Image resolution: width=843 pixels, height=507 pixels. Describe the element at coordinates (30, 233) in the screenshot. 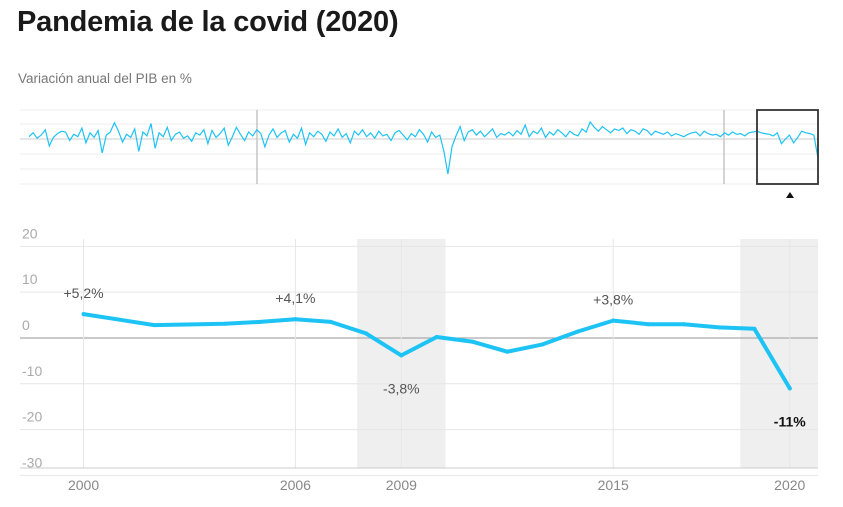

I see `y-tick-label: 20` at that location.